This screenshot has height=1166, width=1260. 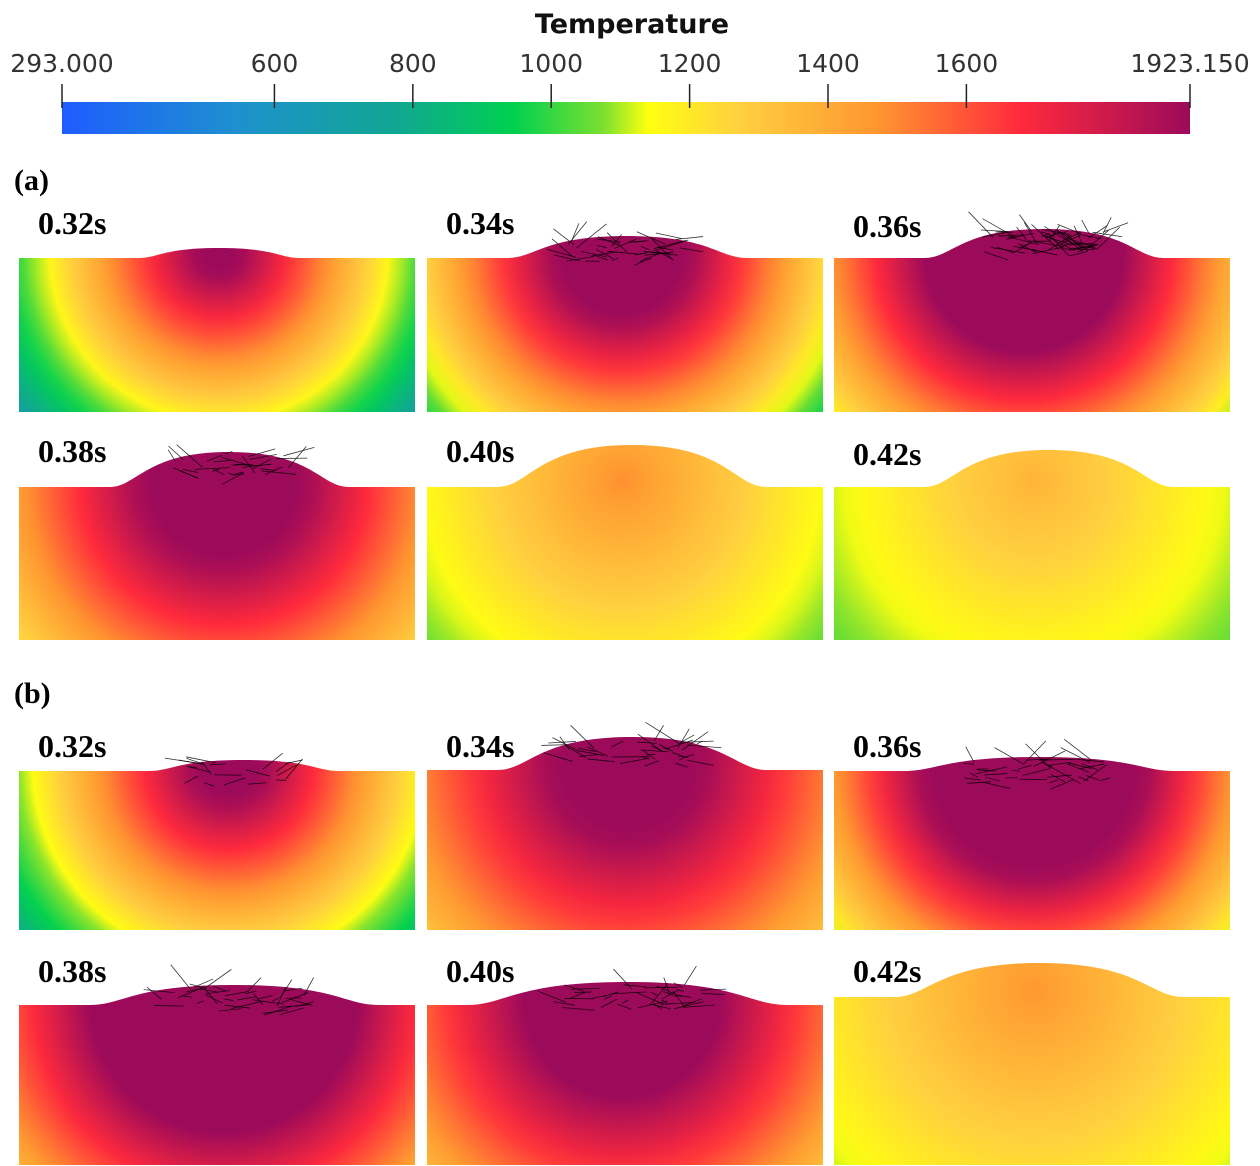 I want to click on colorbar-tick-label: 1400, so click(x=828, y=63).